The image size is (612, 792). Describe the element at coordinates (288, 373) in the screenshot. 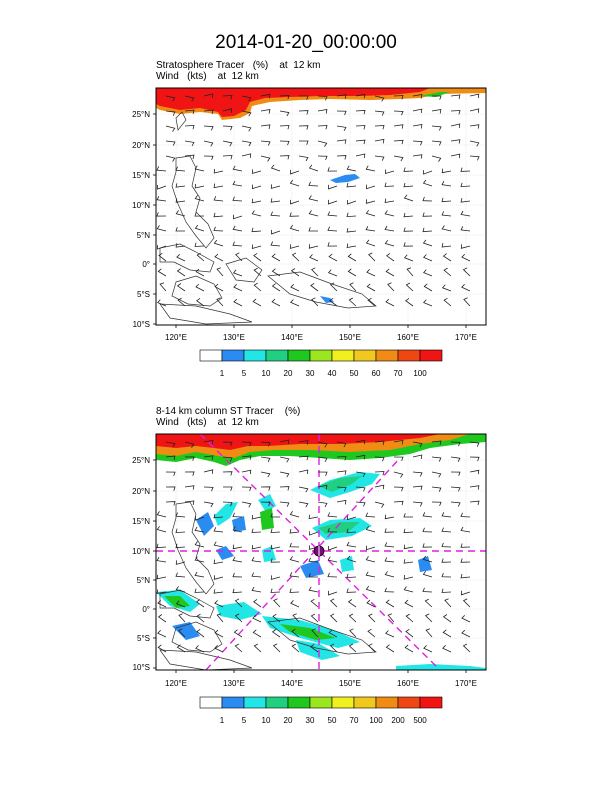

I see `panel1-colorbar-label: 20` at that location.